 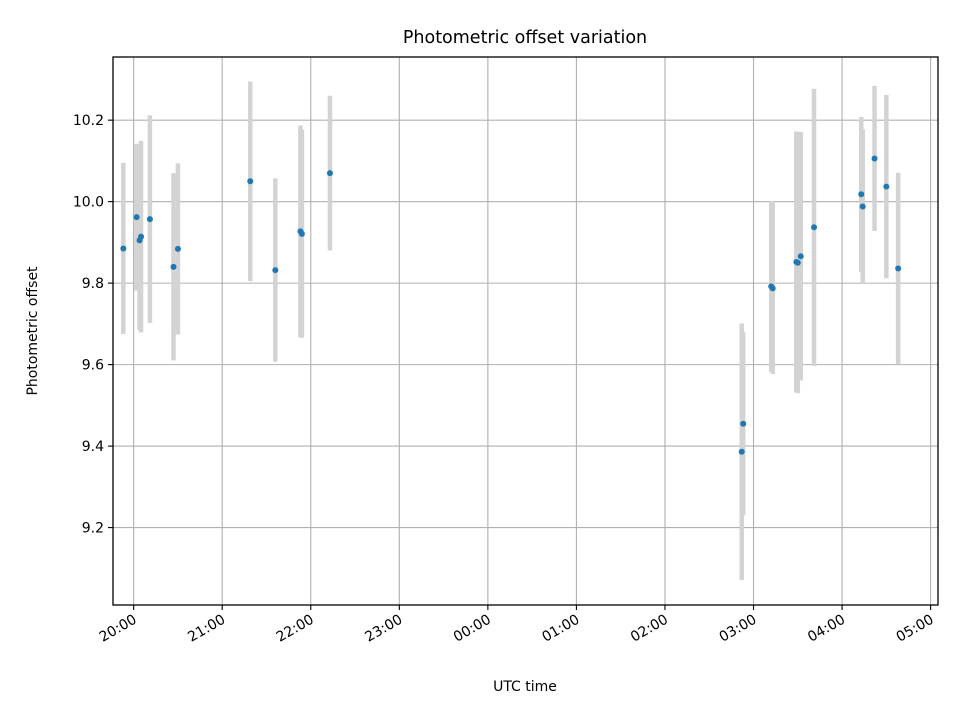 I want to click on y-tick-label: 10.2, so click(x=88, y=121).